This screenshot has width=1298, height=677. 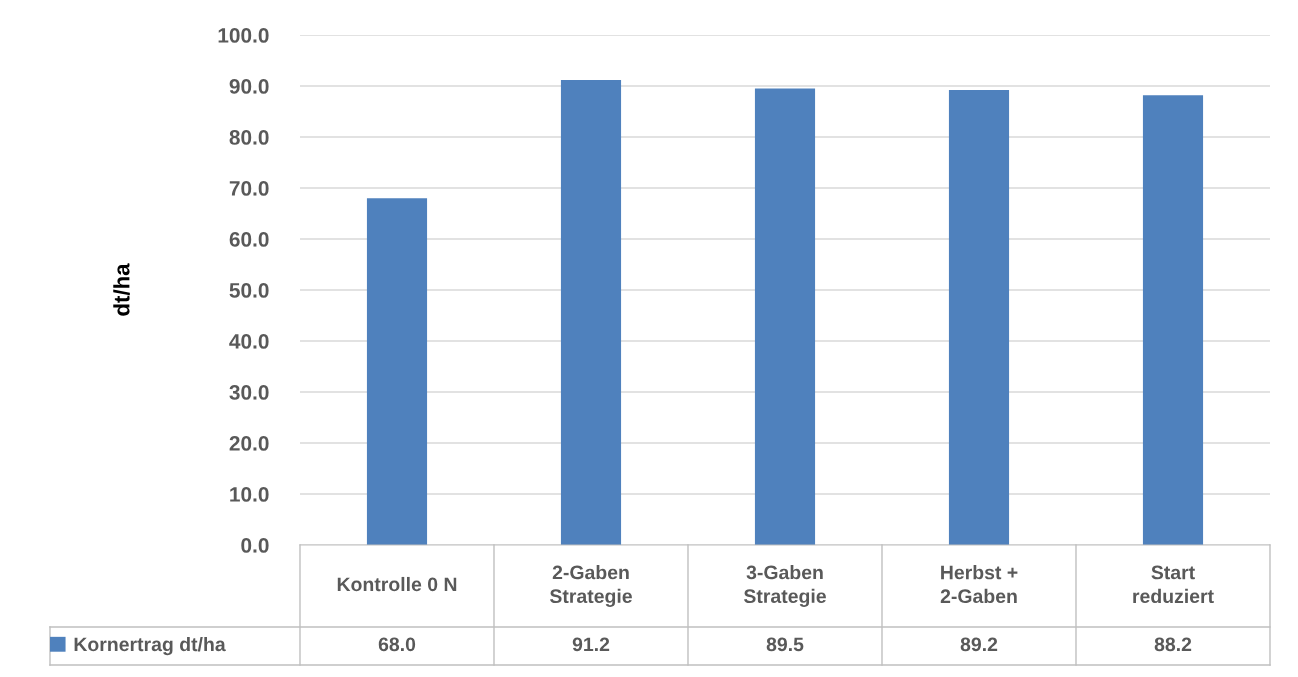 What do you see at coordinates (979, 584) in the screenshot?
I see `x-tick-label: Herbst + 2-Gaben` at bounding box center [979, 584].